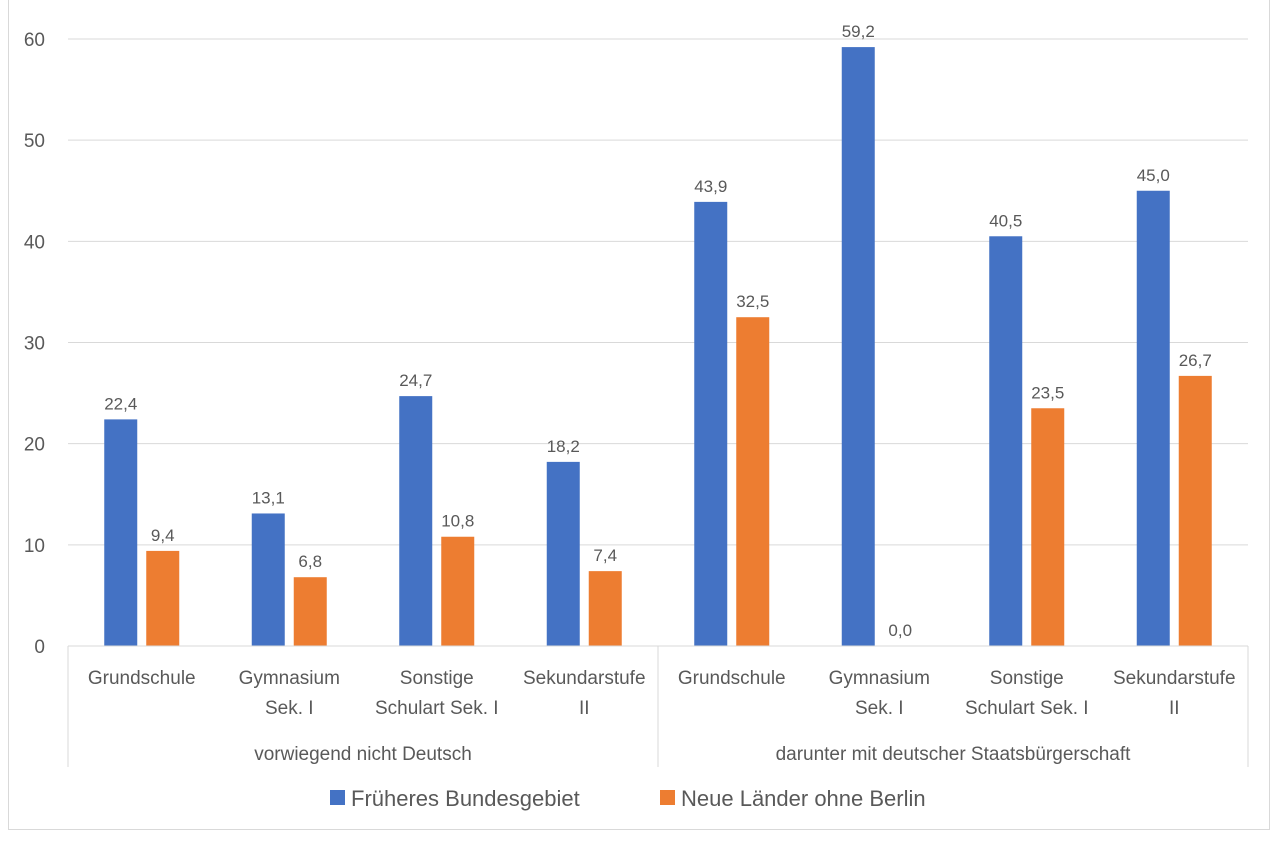 This screenshot has width=1280, height=843. What do you see at coordinates (34, 445) in the screenshot?
I see `y-tick-label: 20` at bounding box center [34, 445].